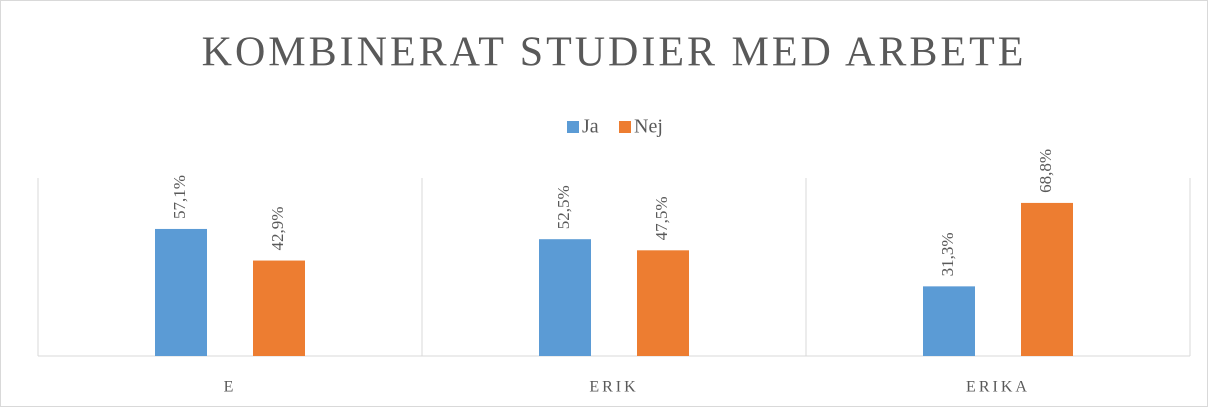 Image resolution: width=1208 pixels, height=407 pixels. Describe the element at coordinates (613, 387) in the screenshot. I see `x-tick-label: ERIK` at that location.